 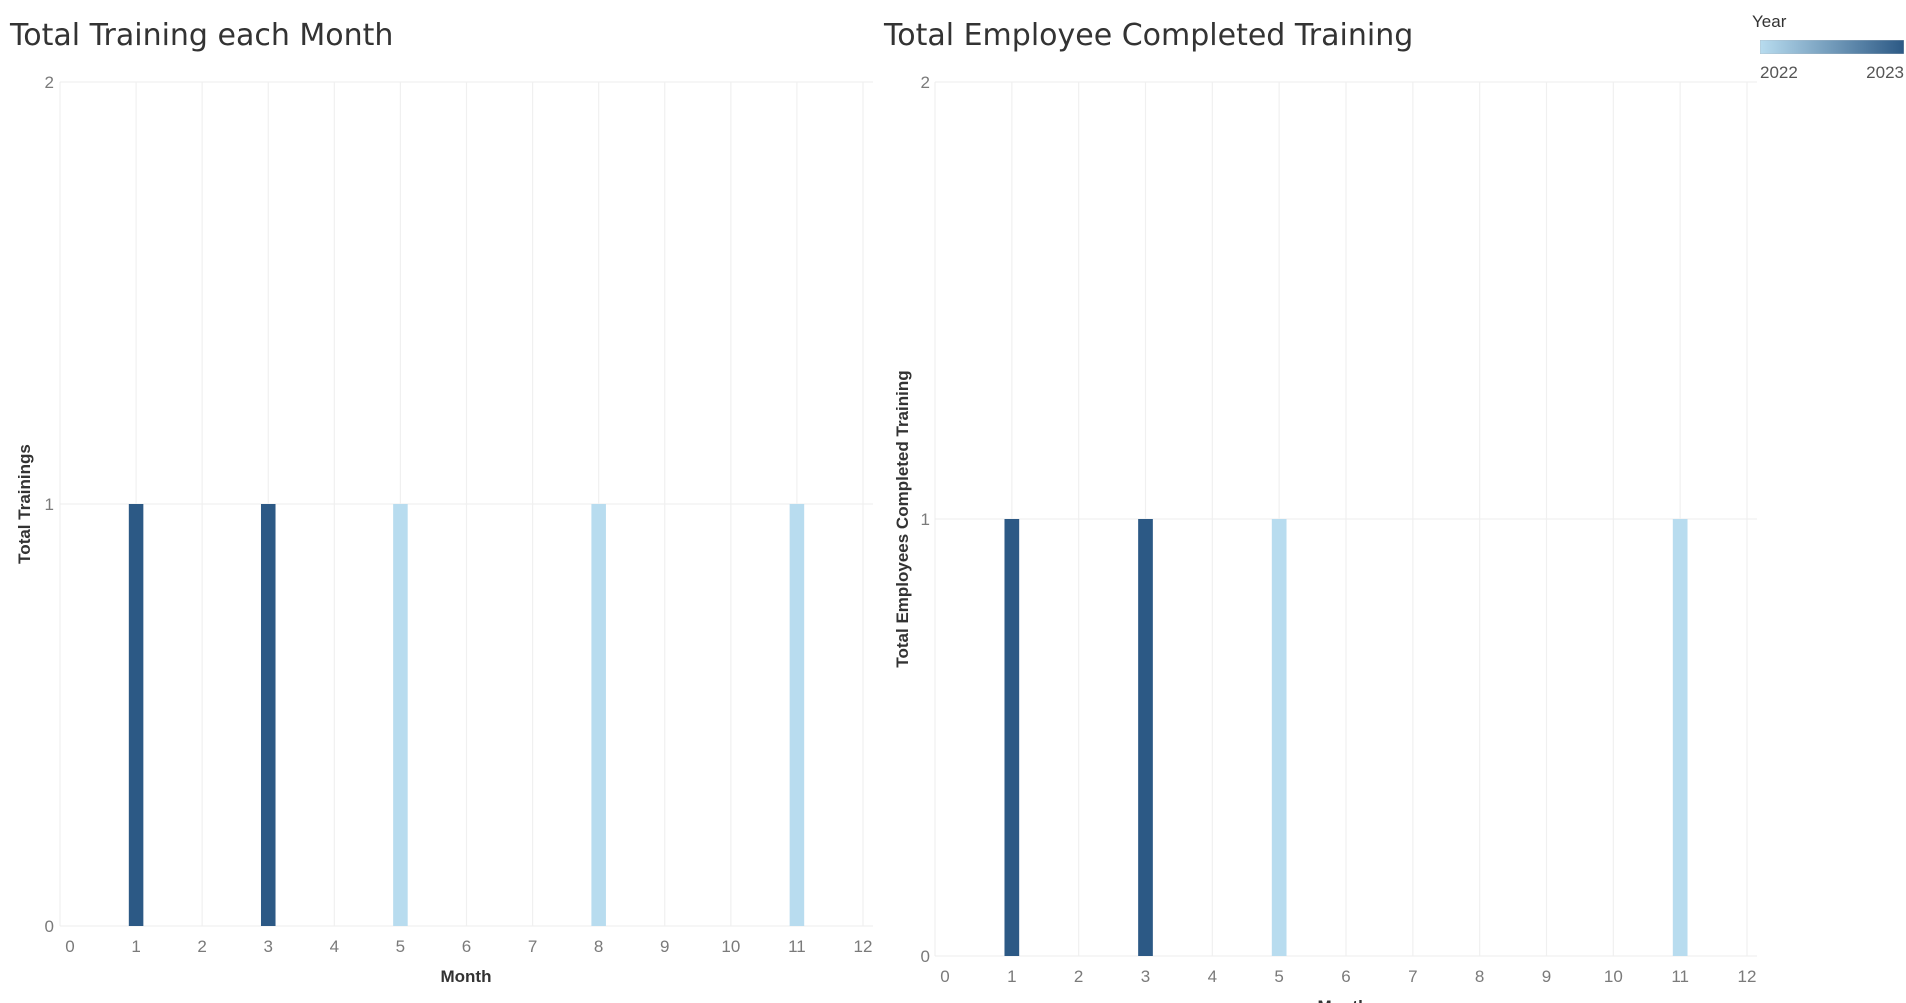 What do you see at coordinates (202, 35) in the screenshot?
I see `chart-title-total-training: Total Training each Month` at bounding box center [202, 35].